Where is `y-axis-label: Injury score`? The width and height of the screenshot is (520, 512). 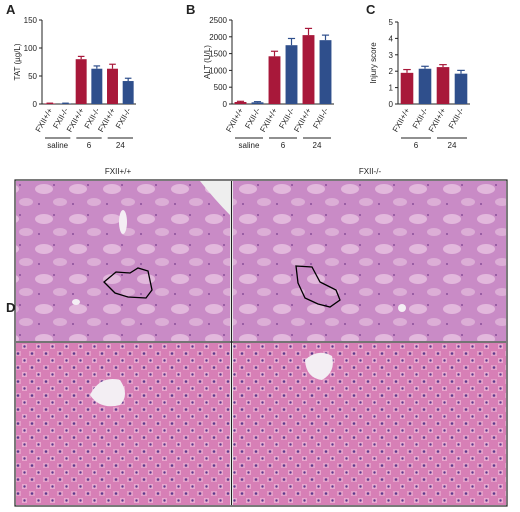 y-axis-label: Injury score is located at coordinates (373, 63).